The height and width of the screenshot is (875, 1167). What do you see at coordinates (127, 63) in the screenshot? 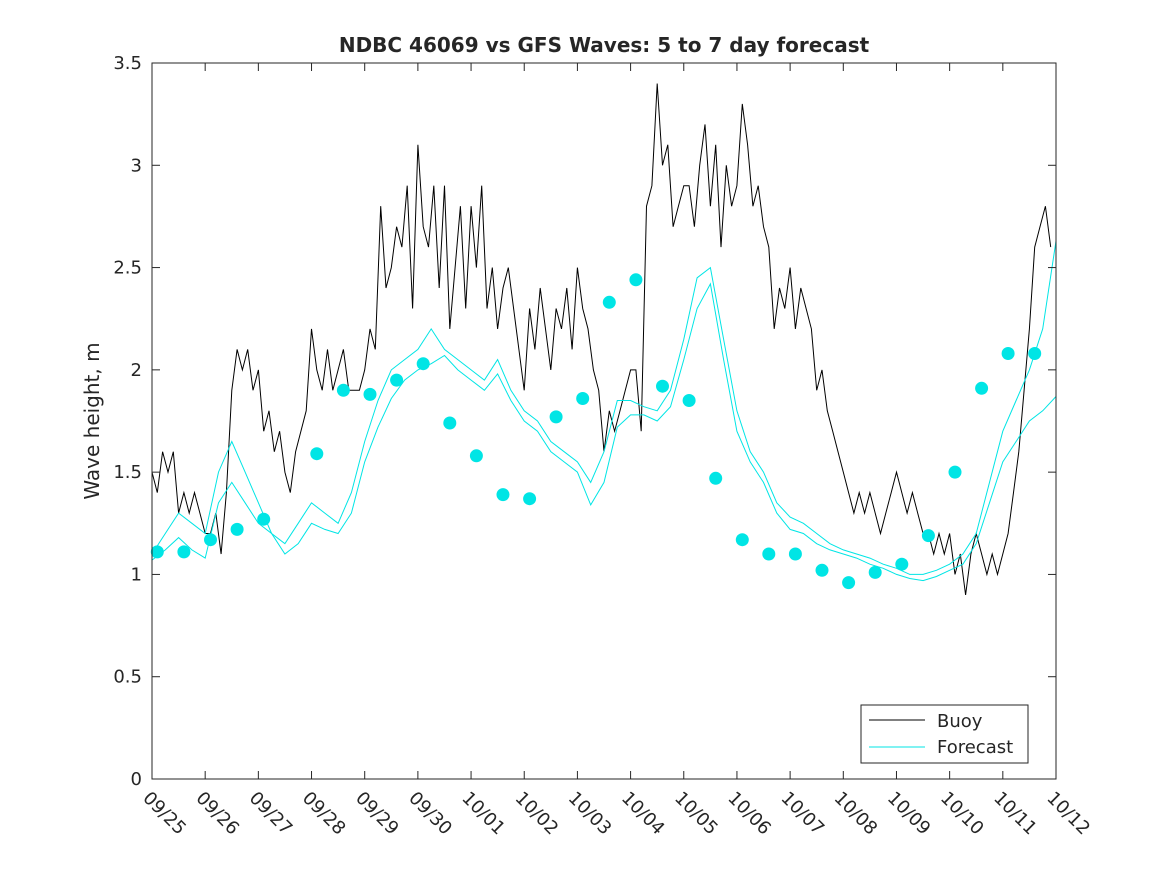
I see `y-tick-label: 3.5` at bounding box center [127, 63].